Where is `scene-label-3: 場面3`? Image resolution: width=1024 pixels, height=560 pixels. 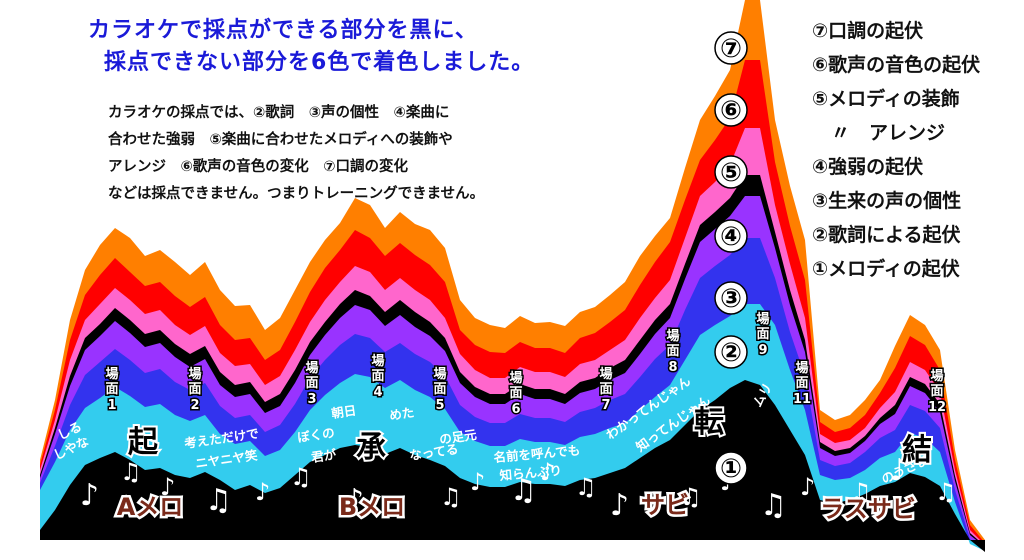
scene-label-3: 場面3 is located at coordinates (312, 384).